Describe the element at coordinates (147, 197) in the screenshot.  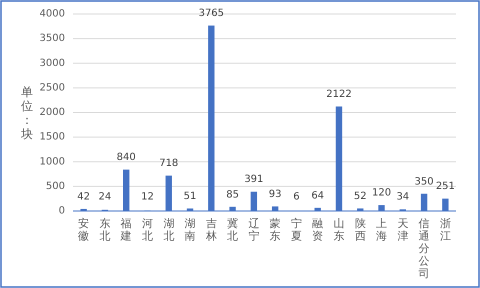
I see `data-label: 12` at that location.